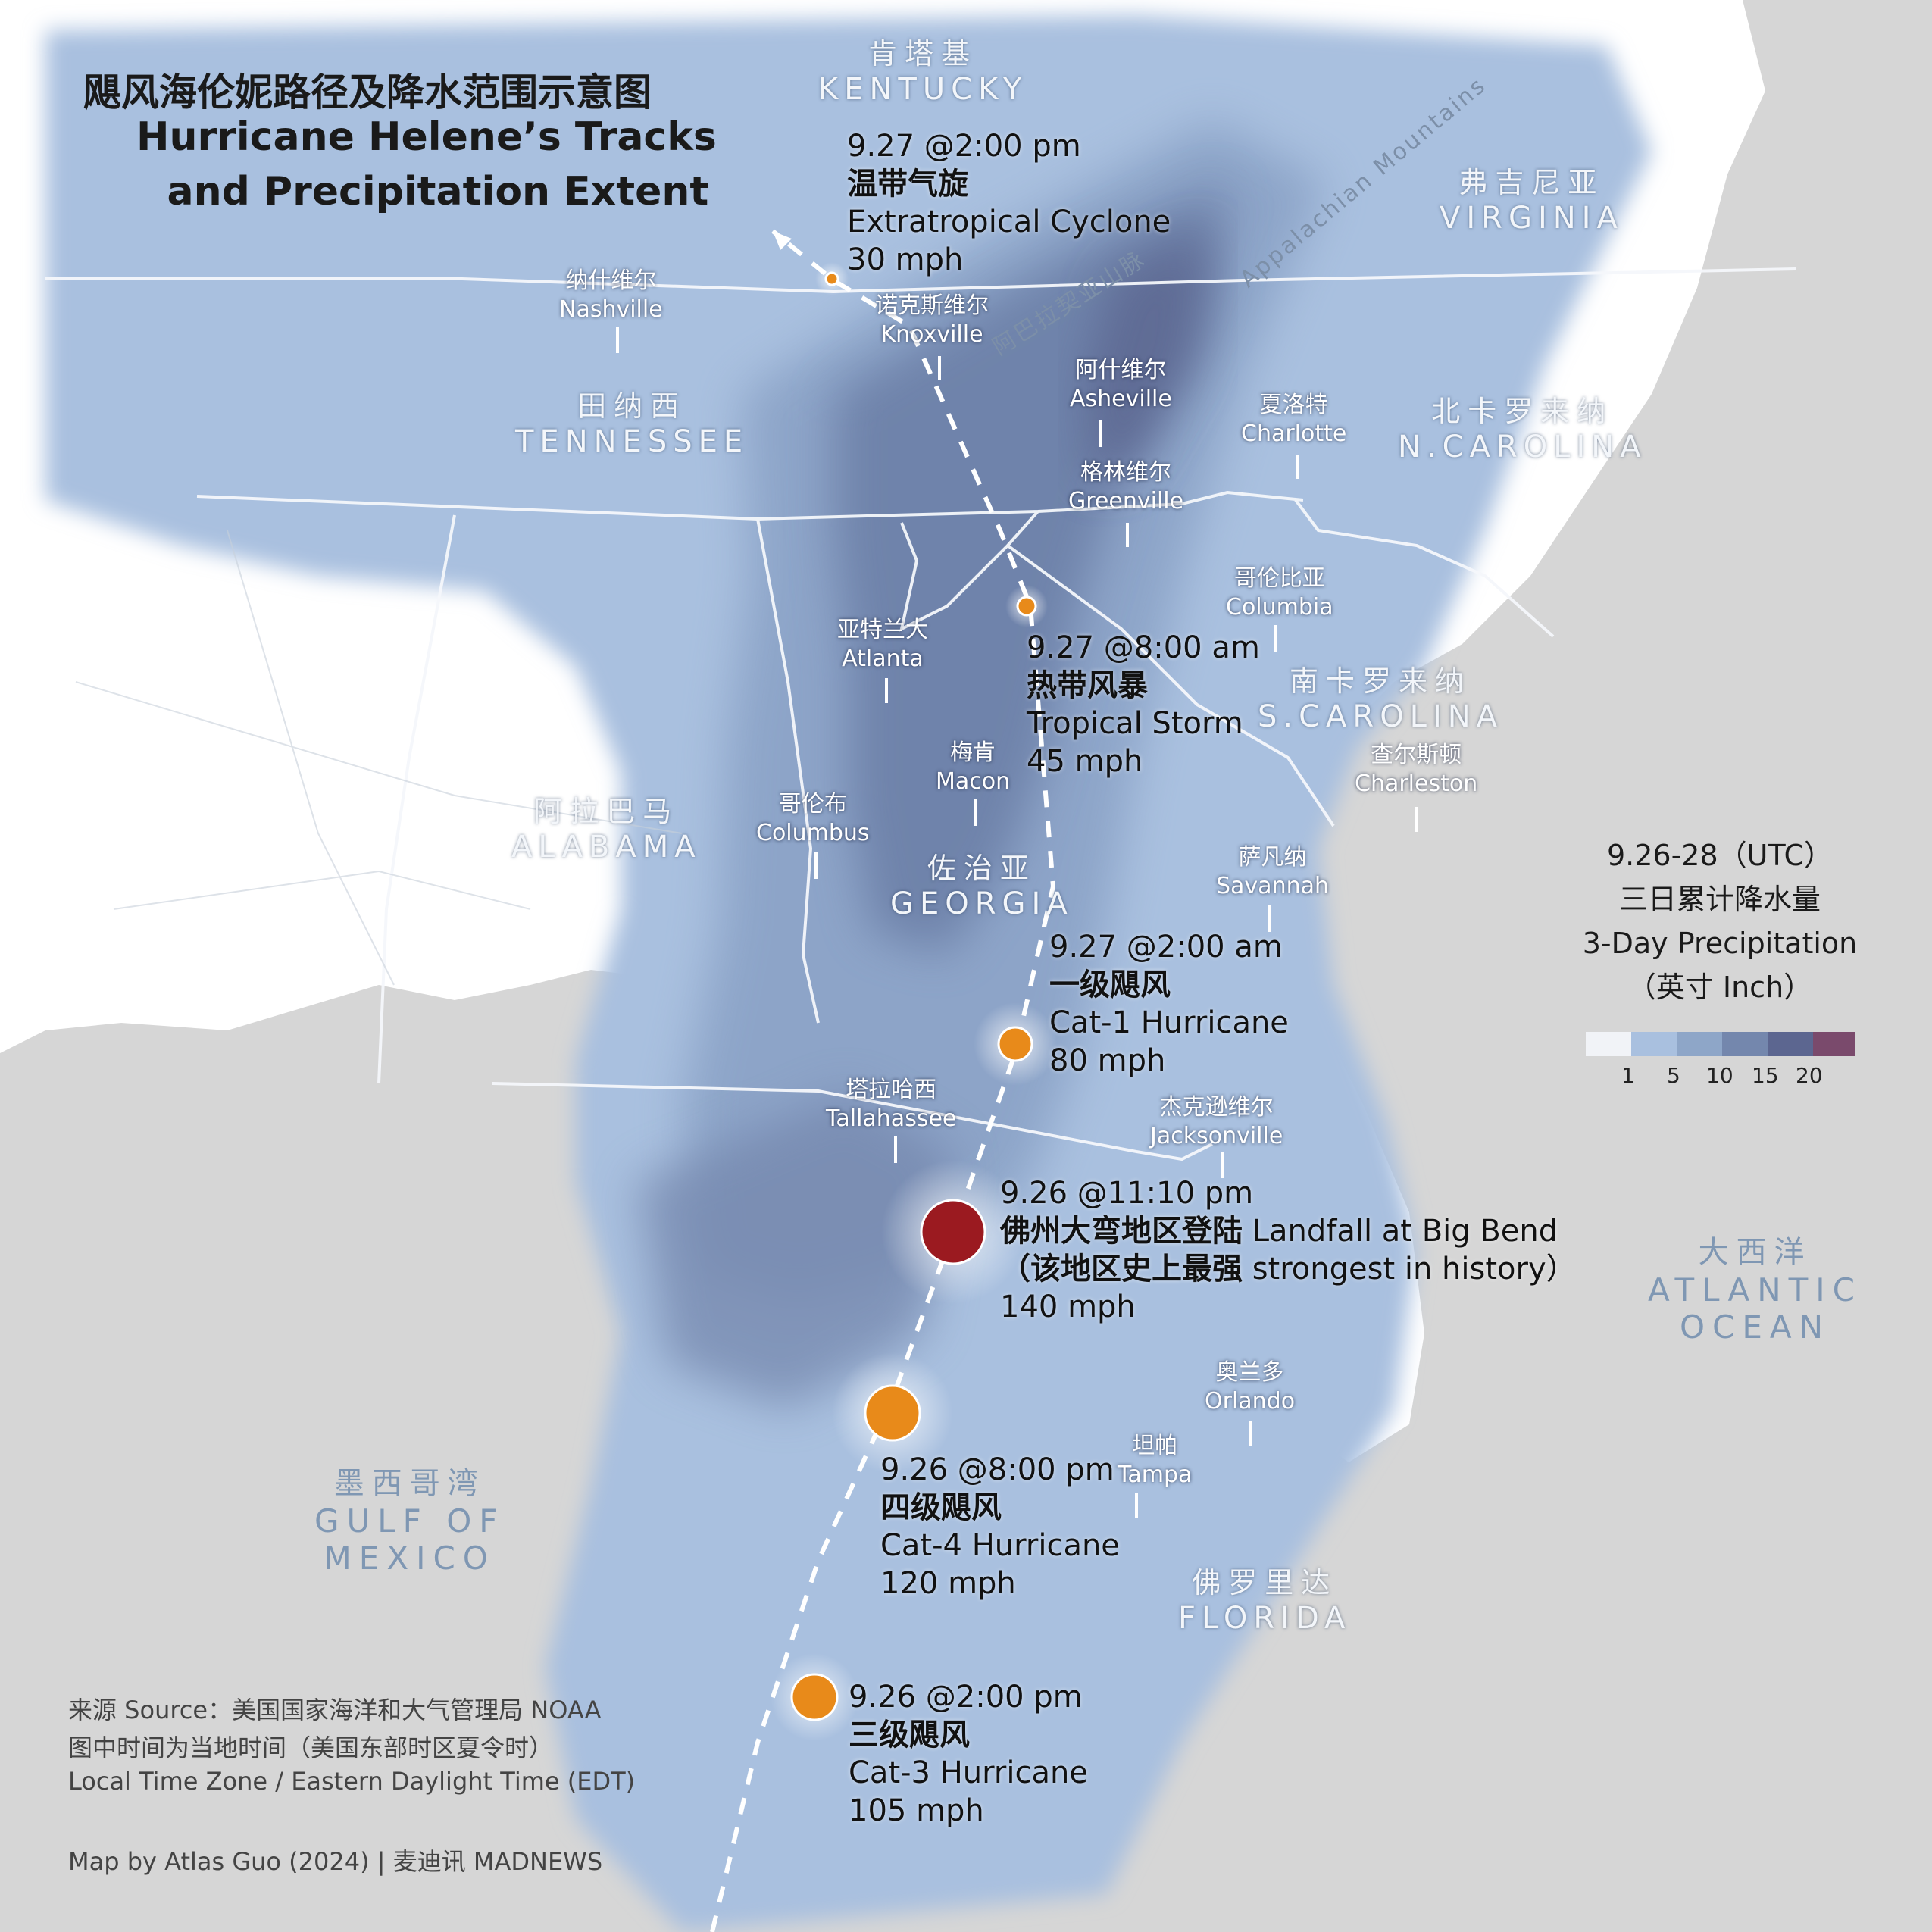  What do you see at coordinates (1279, 578) in the screenshot?
I see `city-name-cn: 哥伦比亚` at bounding box center [1279, 578].